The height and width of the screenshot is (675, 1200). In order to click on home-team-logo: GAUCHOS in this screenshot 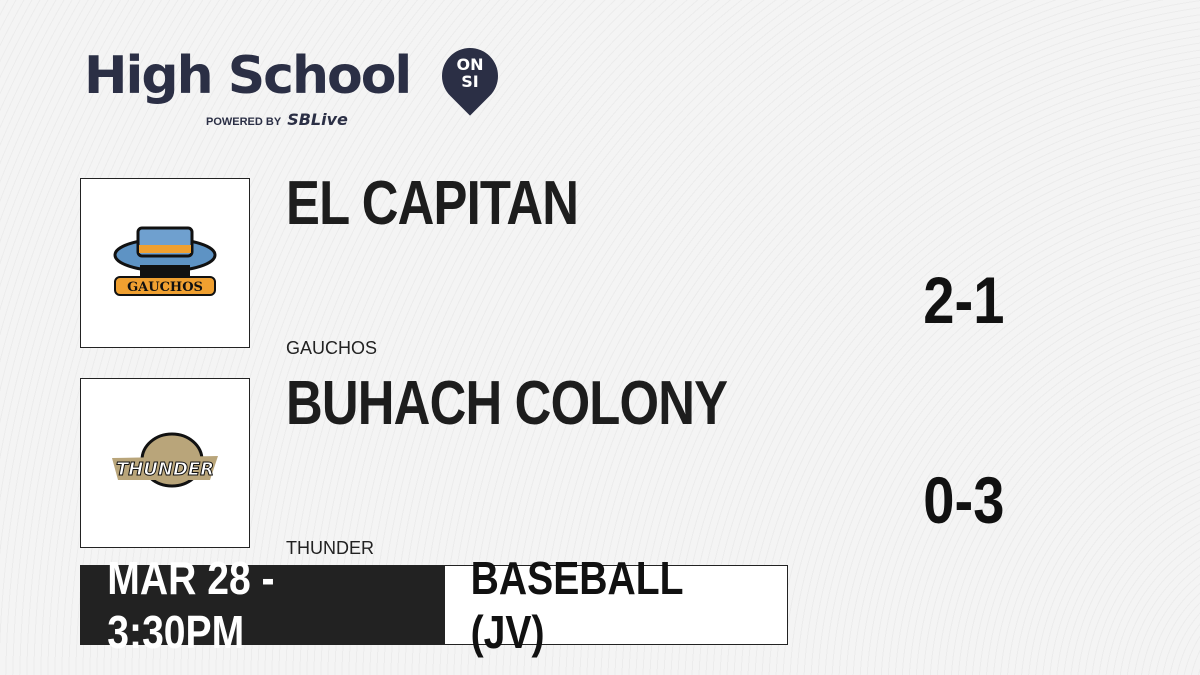, I will do `click(165, 263)`.